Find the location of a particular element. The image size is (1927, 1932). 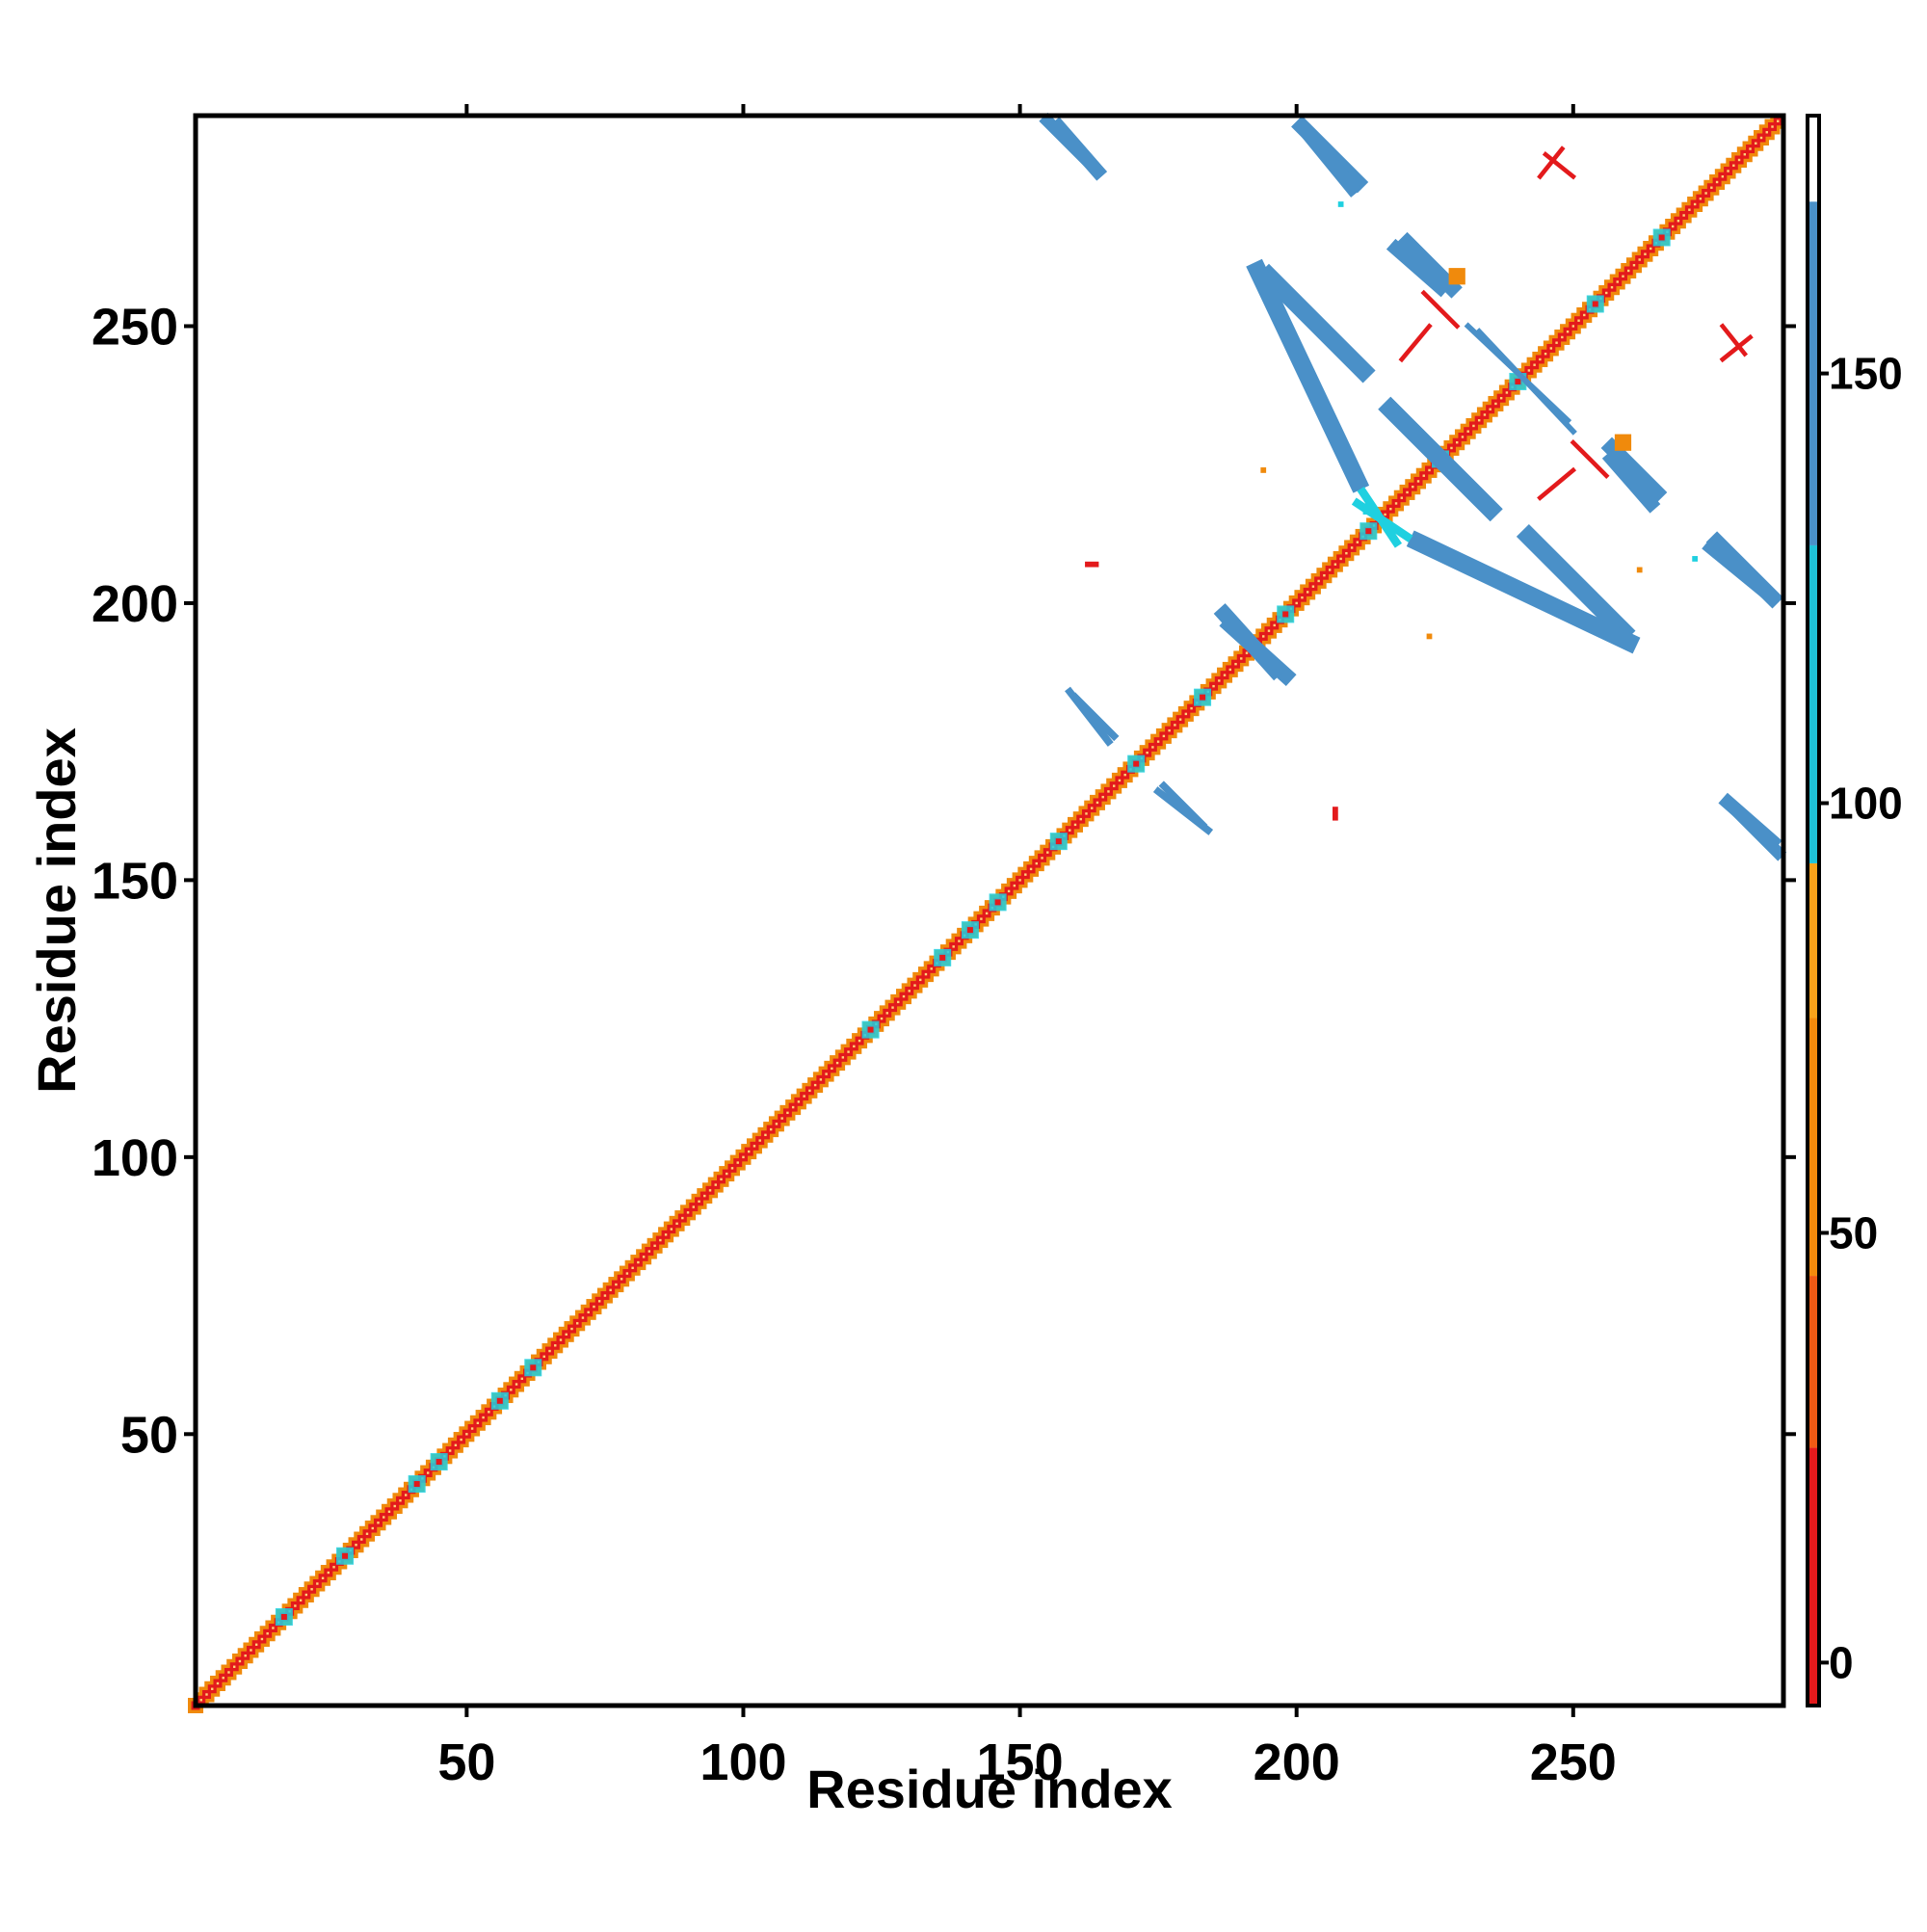

x-tick-label: 50 is located at coordinates (466, 1762).